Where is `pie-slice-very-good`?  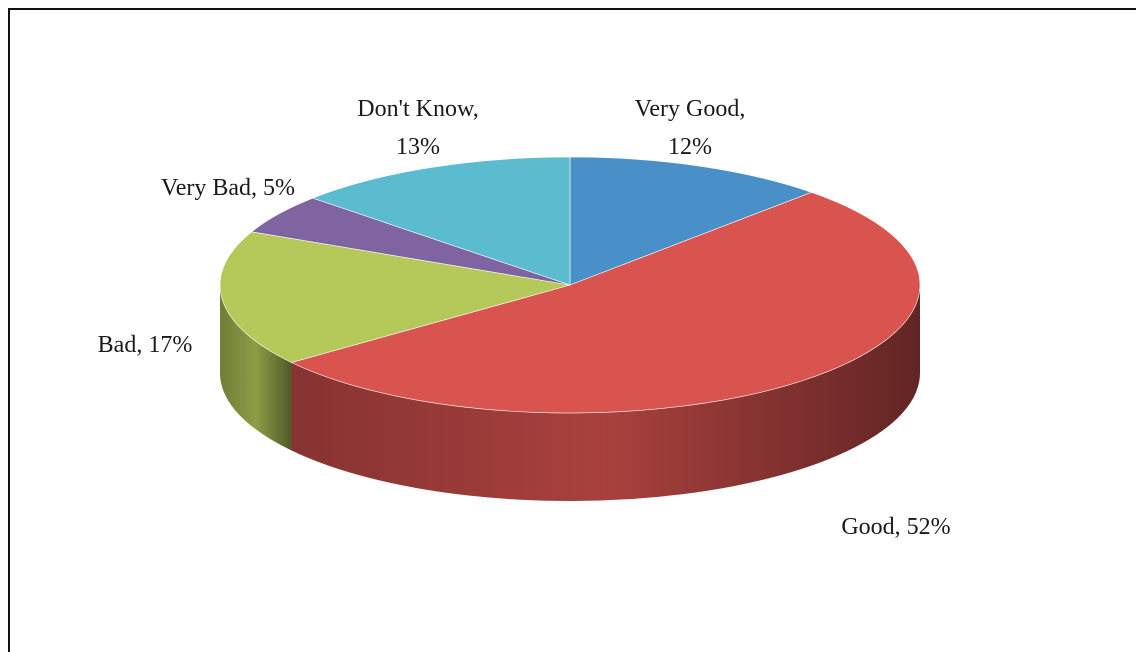 pie-slice-very-good is located at coordinates (691, 221).